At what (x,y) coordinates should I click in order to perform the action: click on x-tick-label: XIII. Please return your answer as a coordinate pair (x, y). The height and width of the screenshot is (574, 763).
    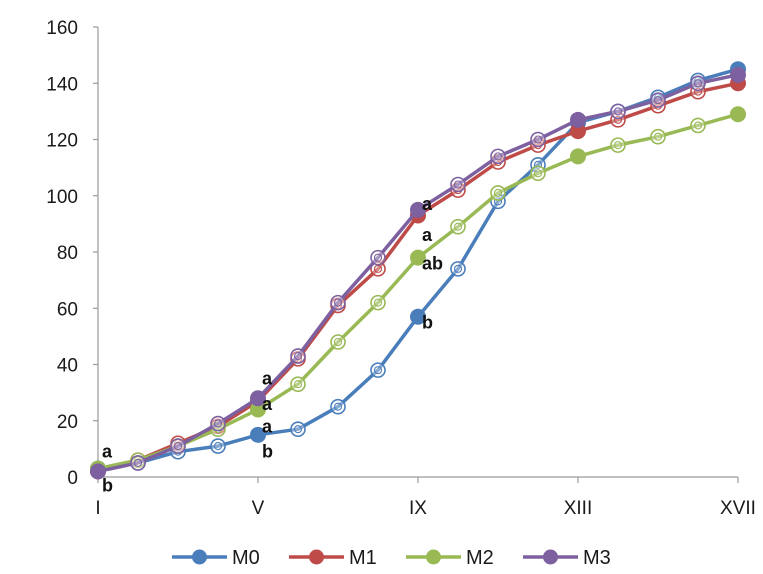
    Looking at the image, I should click on (578, 508).